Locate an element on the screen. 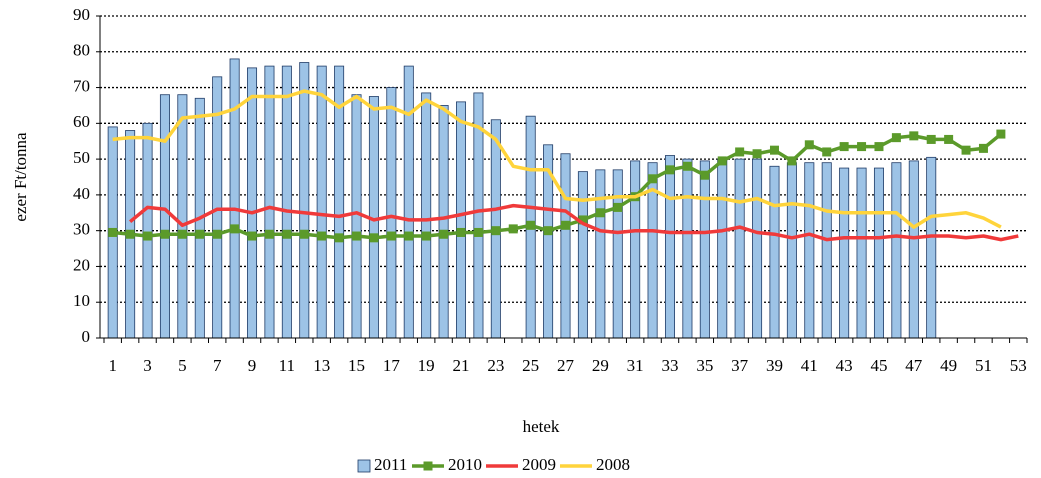  x-tick-label: 7 is located at coordinates (217, 365).